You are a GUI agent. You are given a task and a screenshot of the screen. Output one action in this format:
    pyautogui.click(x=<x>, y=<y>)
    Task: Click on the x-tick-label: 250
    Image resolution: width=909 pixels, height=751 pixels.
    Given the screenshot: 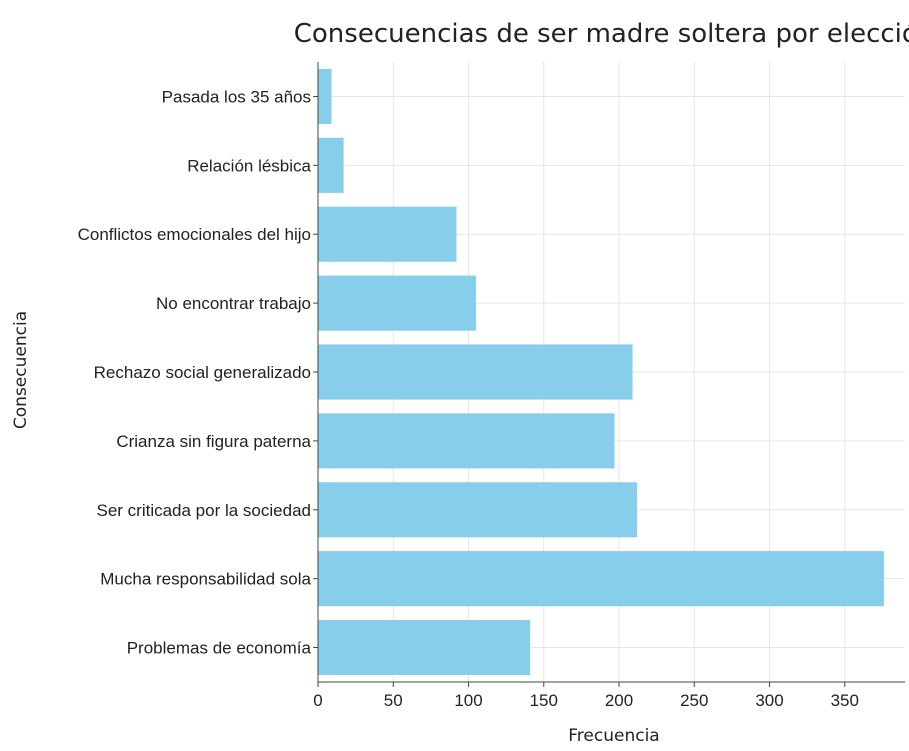 What is the action you would take?
    pyautogui.click(x=694, y=700)
    